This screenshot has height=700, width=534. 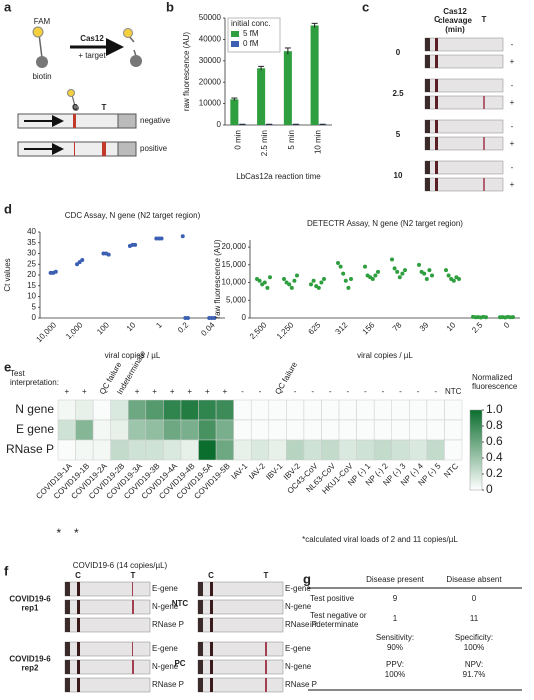 I want to click on chart-title: DETECTR Assay, N gene (N2 target region), so click(x=385, y=223).